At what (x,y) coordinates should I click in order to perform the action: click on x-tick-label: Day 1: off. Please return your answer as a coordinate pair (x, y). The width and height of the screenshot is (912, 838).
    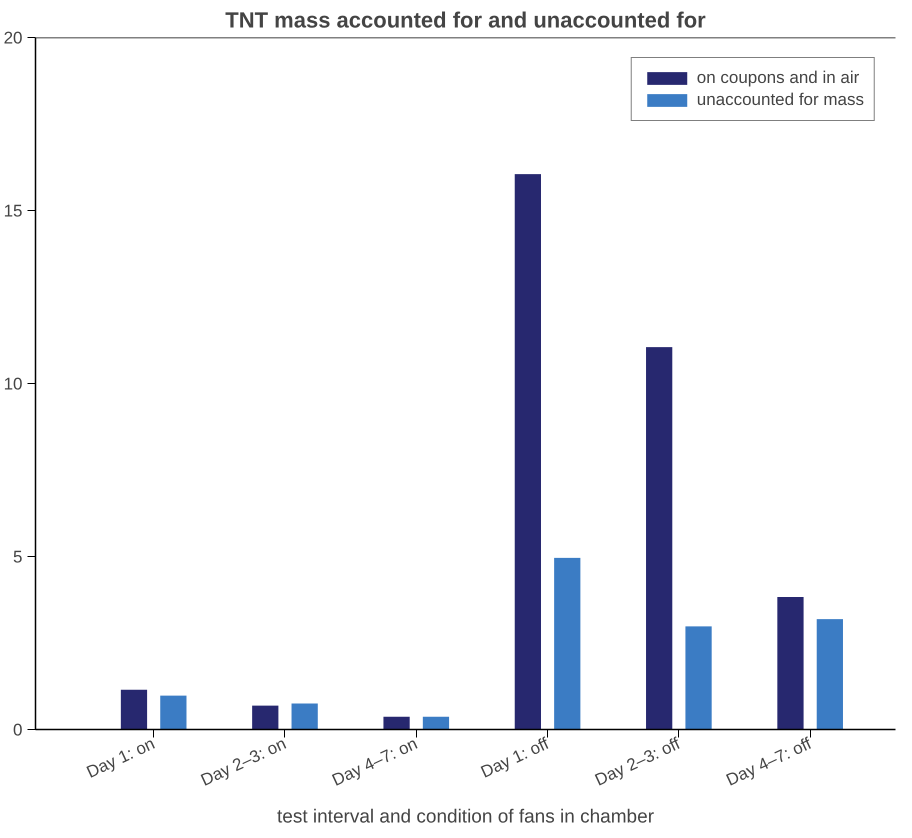
    Looking at the image, I should click on (515, 758).